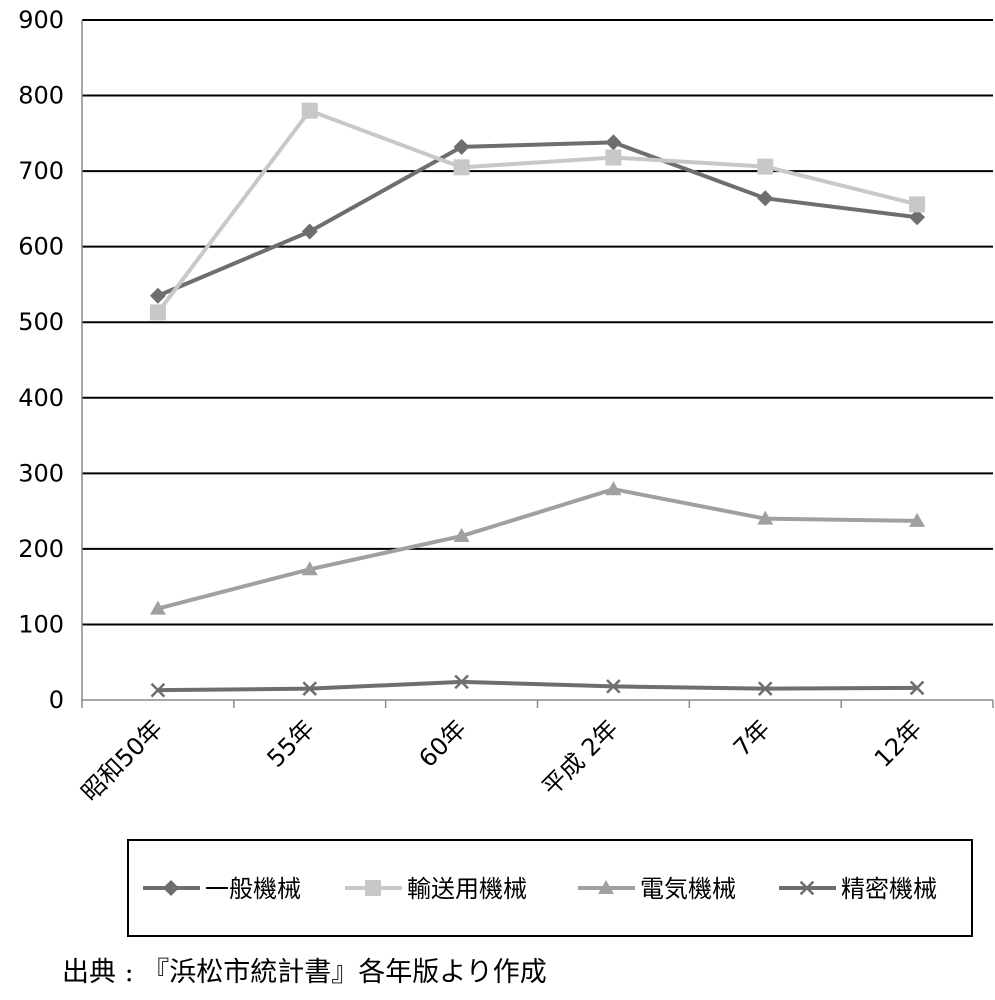 Image resolution: width=995 pixels, height=1000 pixels. I want to click on legend-item: 一般機械, so click(222, 889).